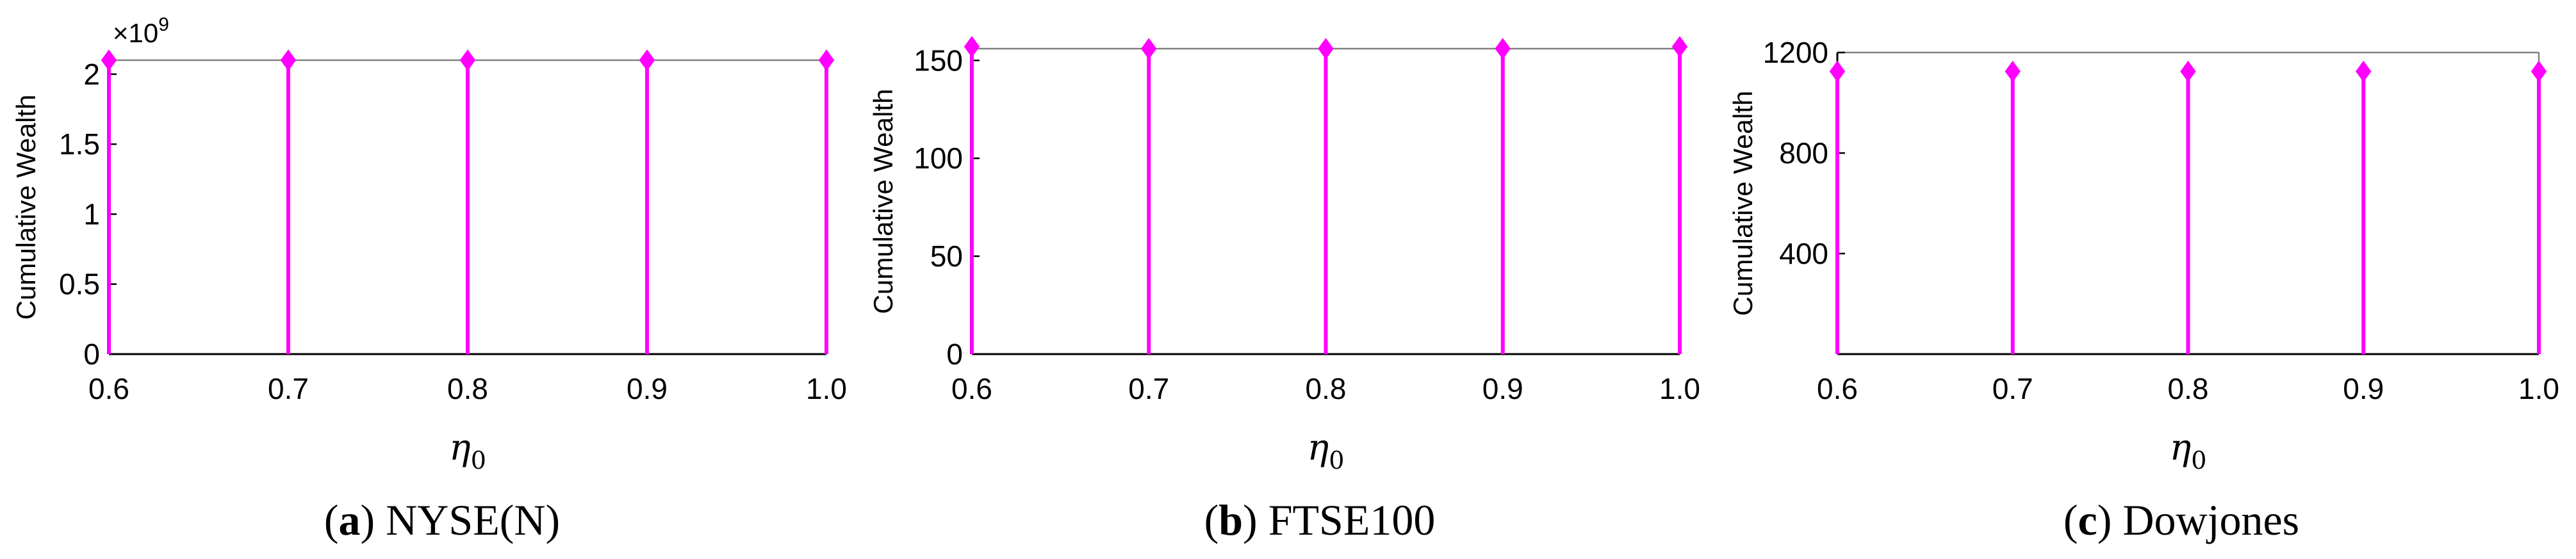 The width and height of the screenshot is (2576, 559). Describe the element at coordinates (163, 24) in the screenshot. I see `y-axis-multiplier-exponent: 9` at that location.